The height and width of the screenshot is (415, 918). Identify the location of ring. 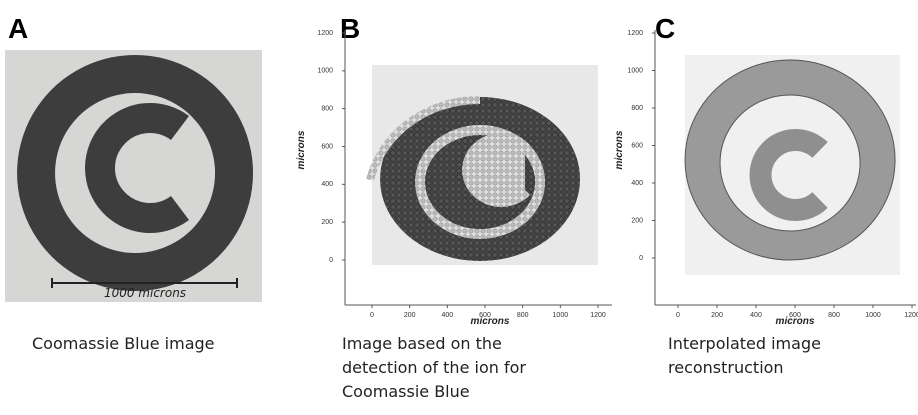
(135, 173).